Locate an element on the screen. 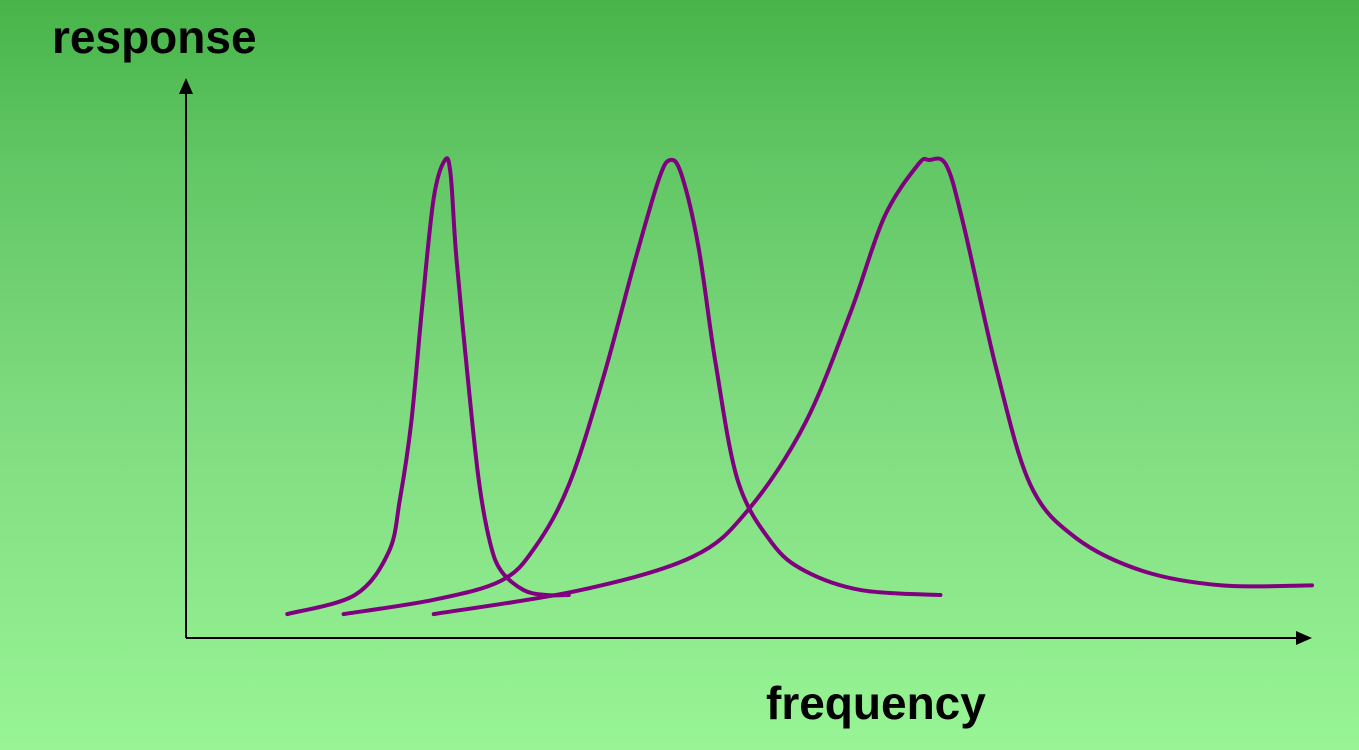 The height and width of the screenshot is (750, 1359). y-axis-arrow-icon is located at coordinates (186, 86).